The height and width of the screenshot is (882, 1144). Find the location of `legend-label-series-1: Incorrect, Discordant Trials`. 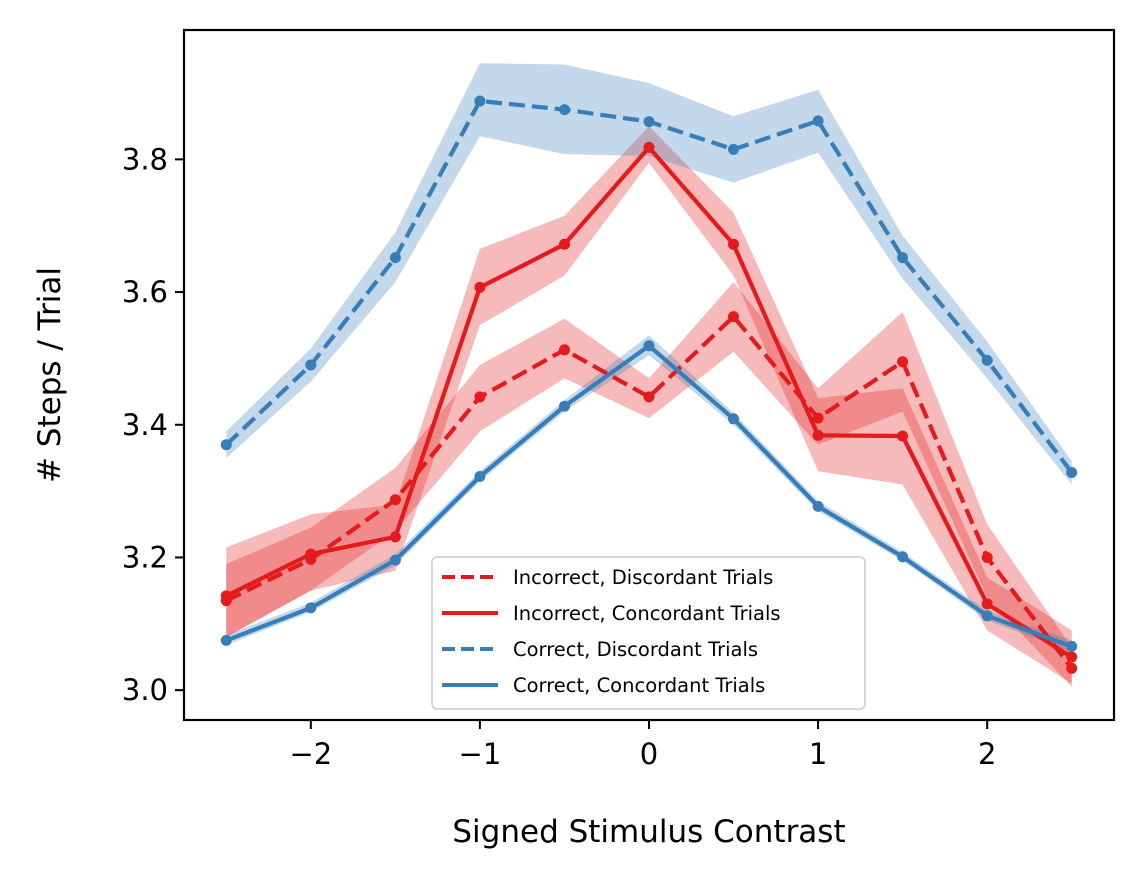

legend-label-series-1: Incorrect, Discordant Trials is located at coordinates (643, 577).